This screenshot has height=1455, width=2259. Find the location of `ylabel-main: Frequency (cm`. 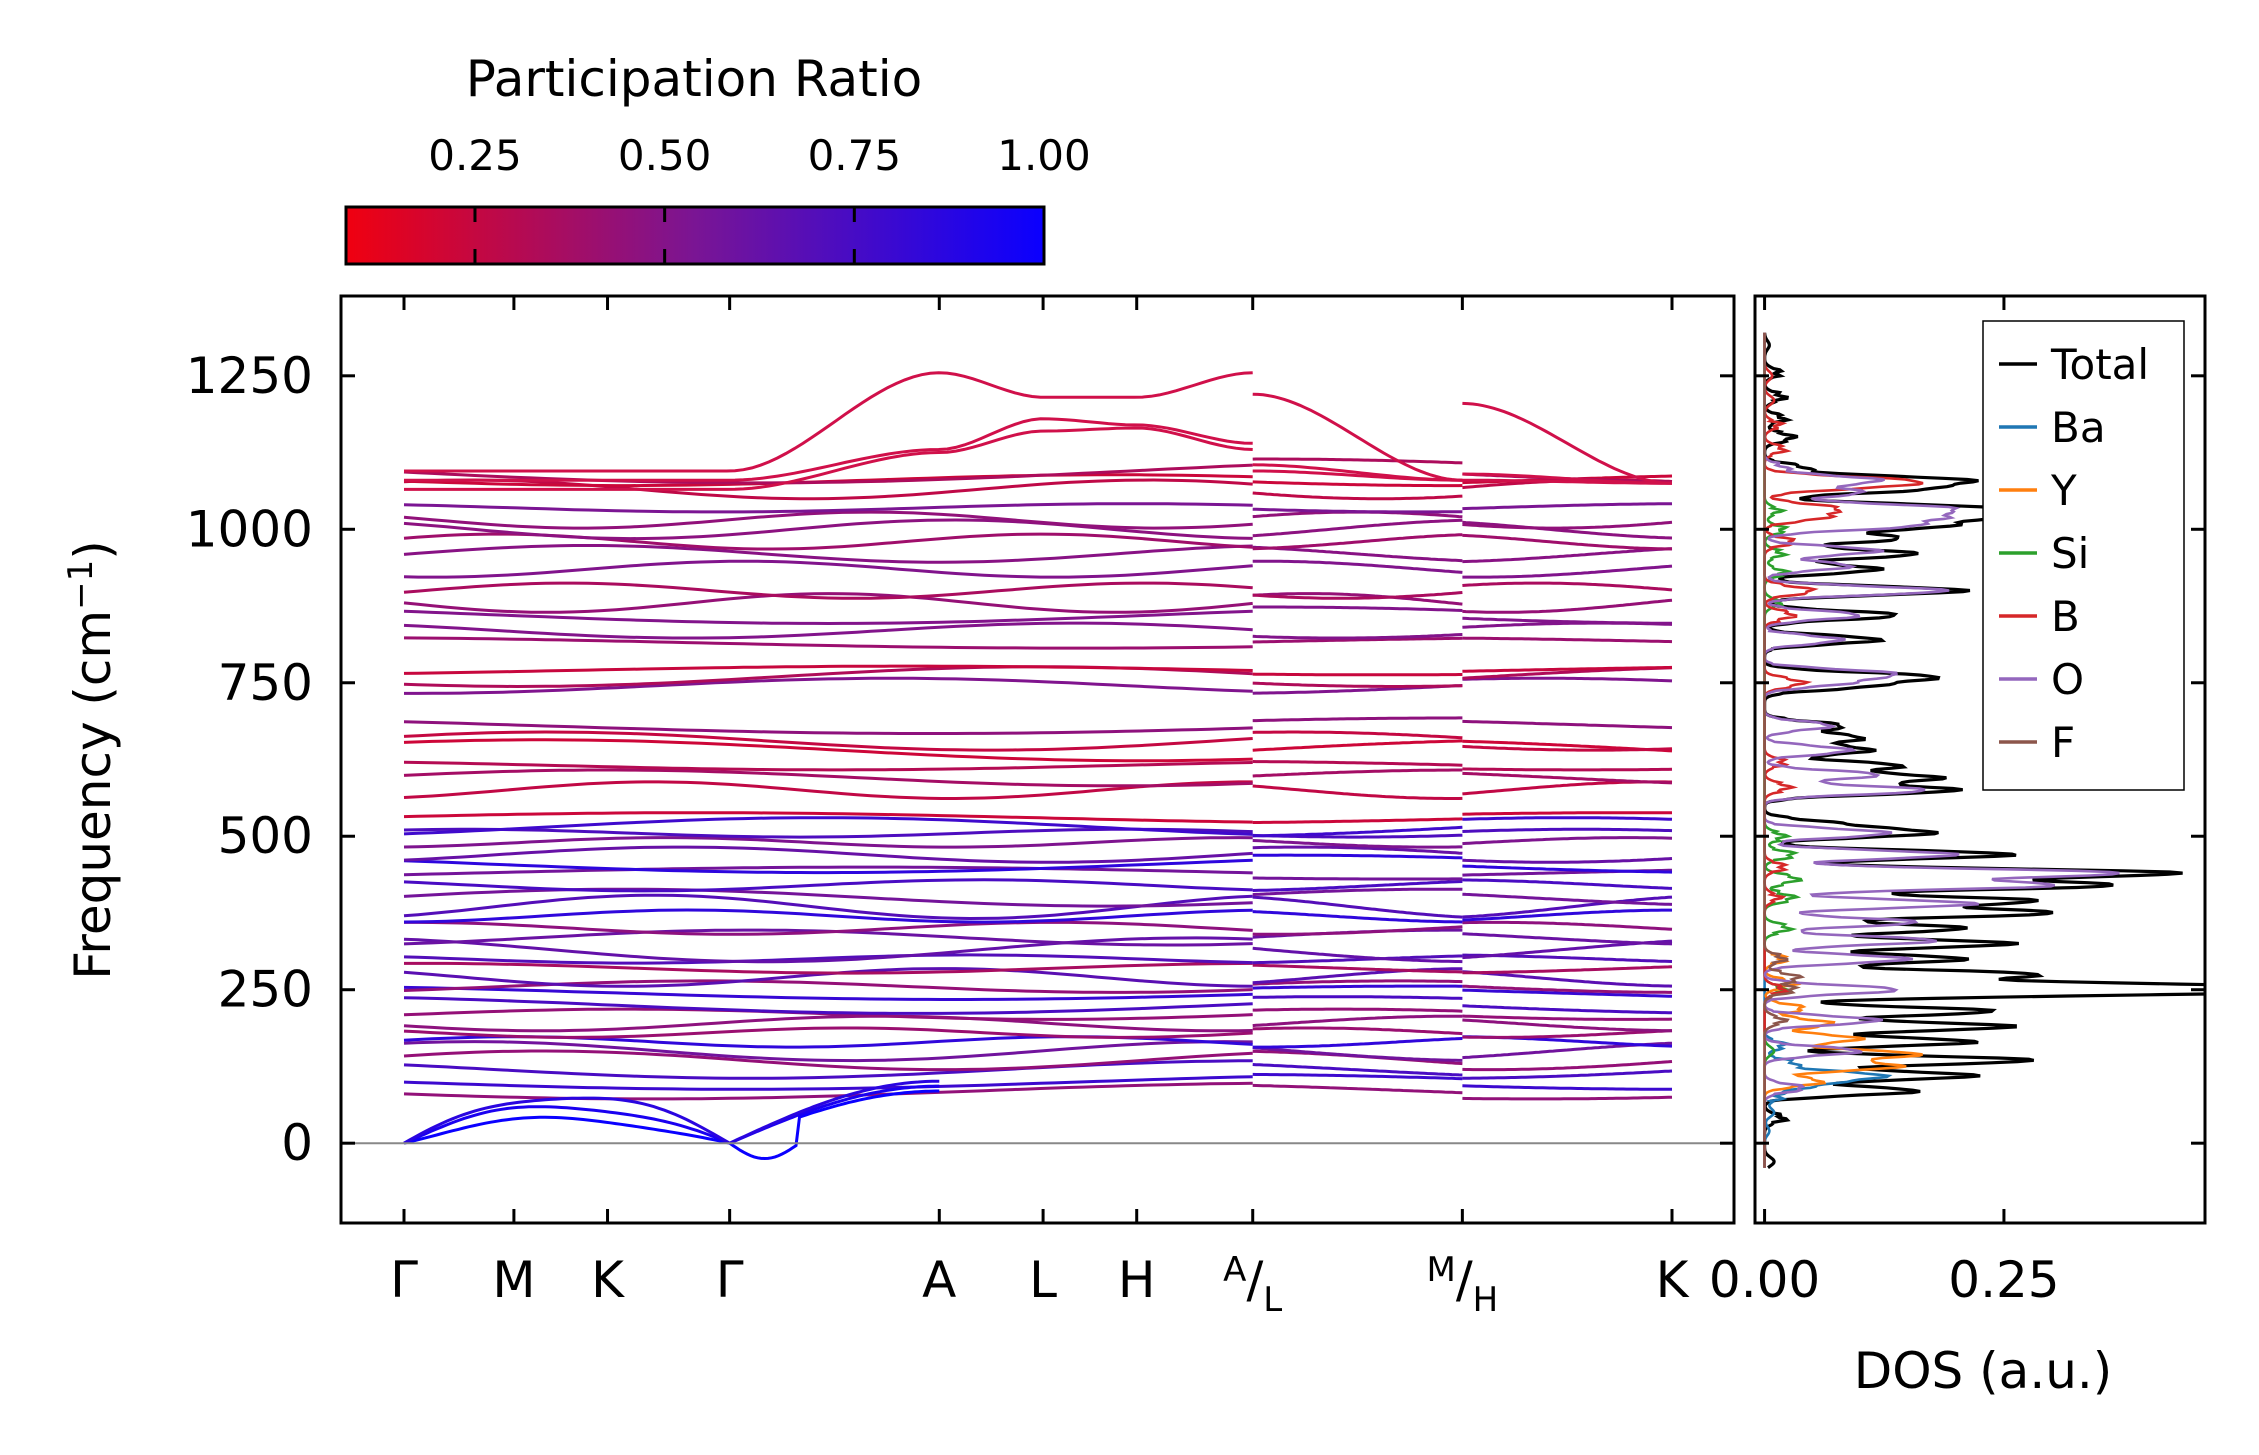

ylabel-main: Frequency (cm is located at coordinates (93, 795).